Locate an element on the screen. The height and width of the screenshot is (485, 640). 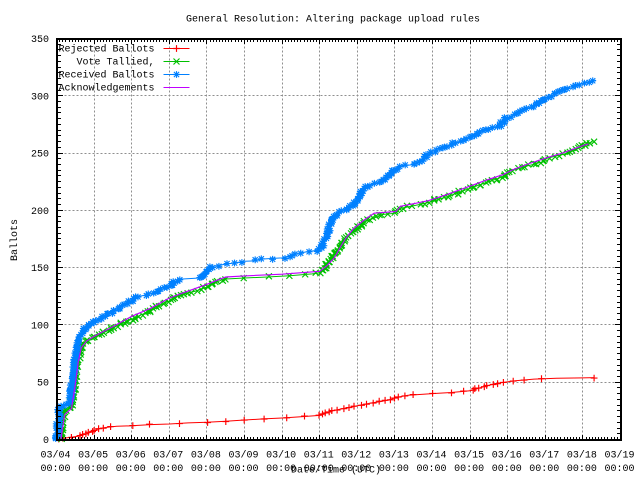
svg-text: 03/14 is located at coordinates (431, 456).